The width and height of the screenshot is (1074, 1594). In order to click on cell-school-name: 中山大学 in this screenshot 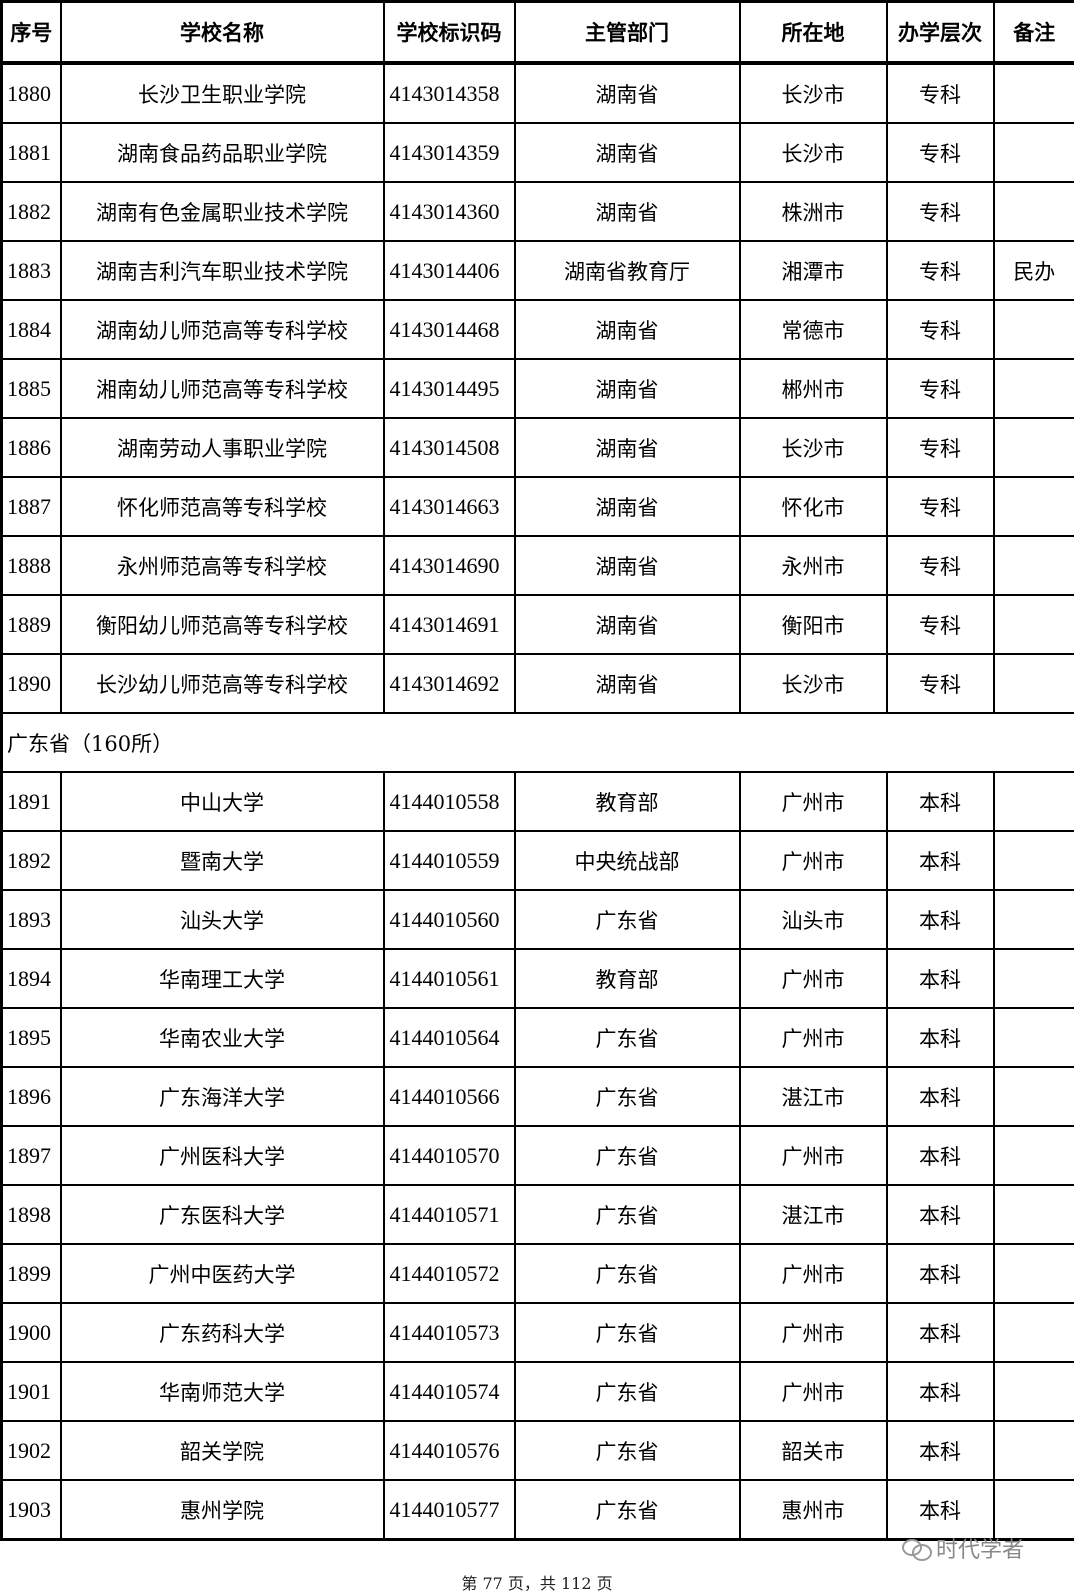, I will do `click(222, 801)`.